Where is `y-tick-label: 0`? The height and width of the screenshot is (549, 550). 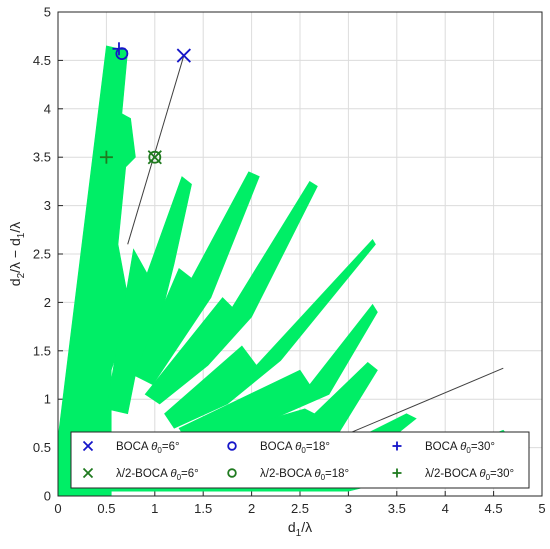 y-tick-label: 0 is located at coordinates (47, 496).